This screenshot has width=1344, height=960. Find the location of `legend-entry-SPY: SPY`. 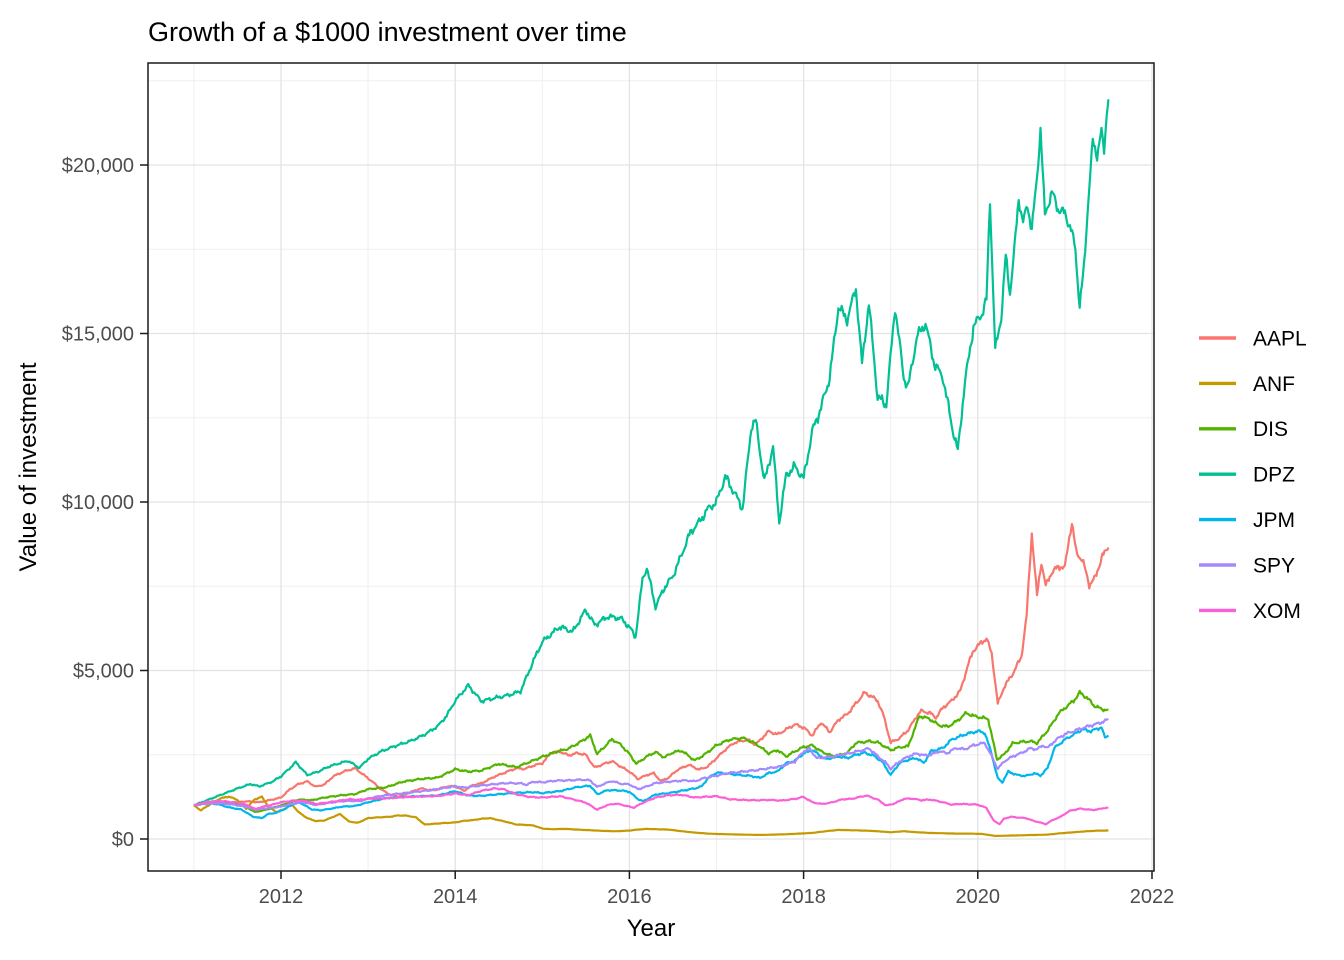

legend-entry-SPY: SPY is located at coordinates (1247, 565).